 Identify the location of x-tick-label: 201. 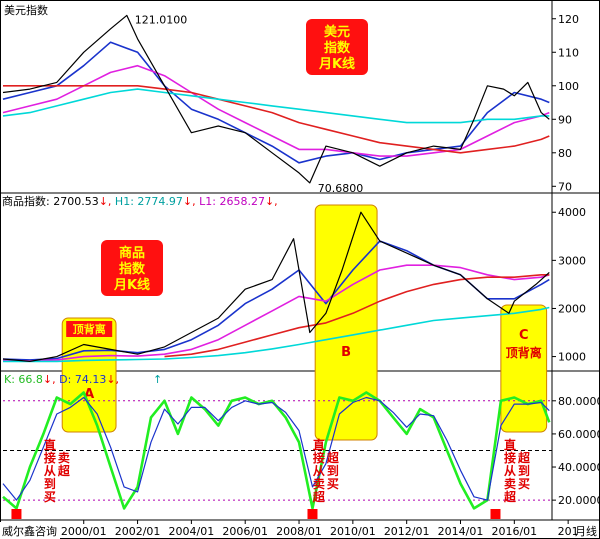
(568, 531).